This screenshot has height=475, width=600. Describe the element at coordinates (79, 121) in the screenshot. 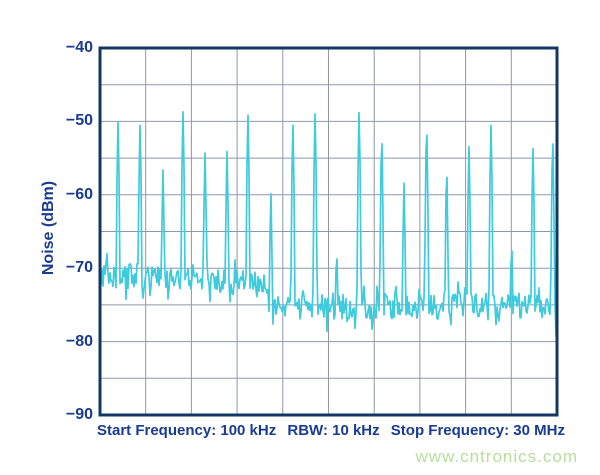

I see `y-tick-label: −50` at that location.